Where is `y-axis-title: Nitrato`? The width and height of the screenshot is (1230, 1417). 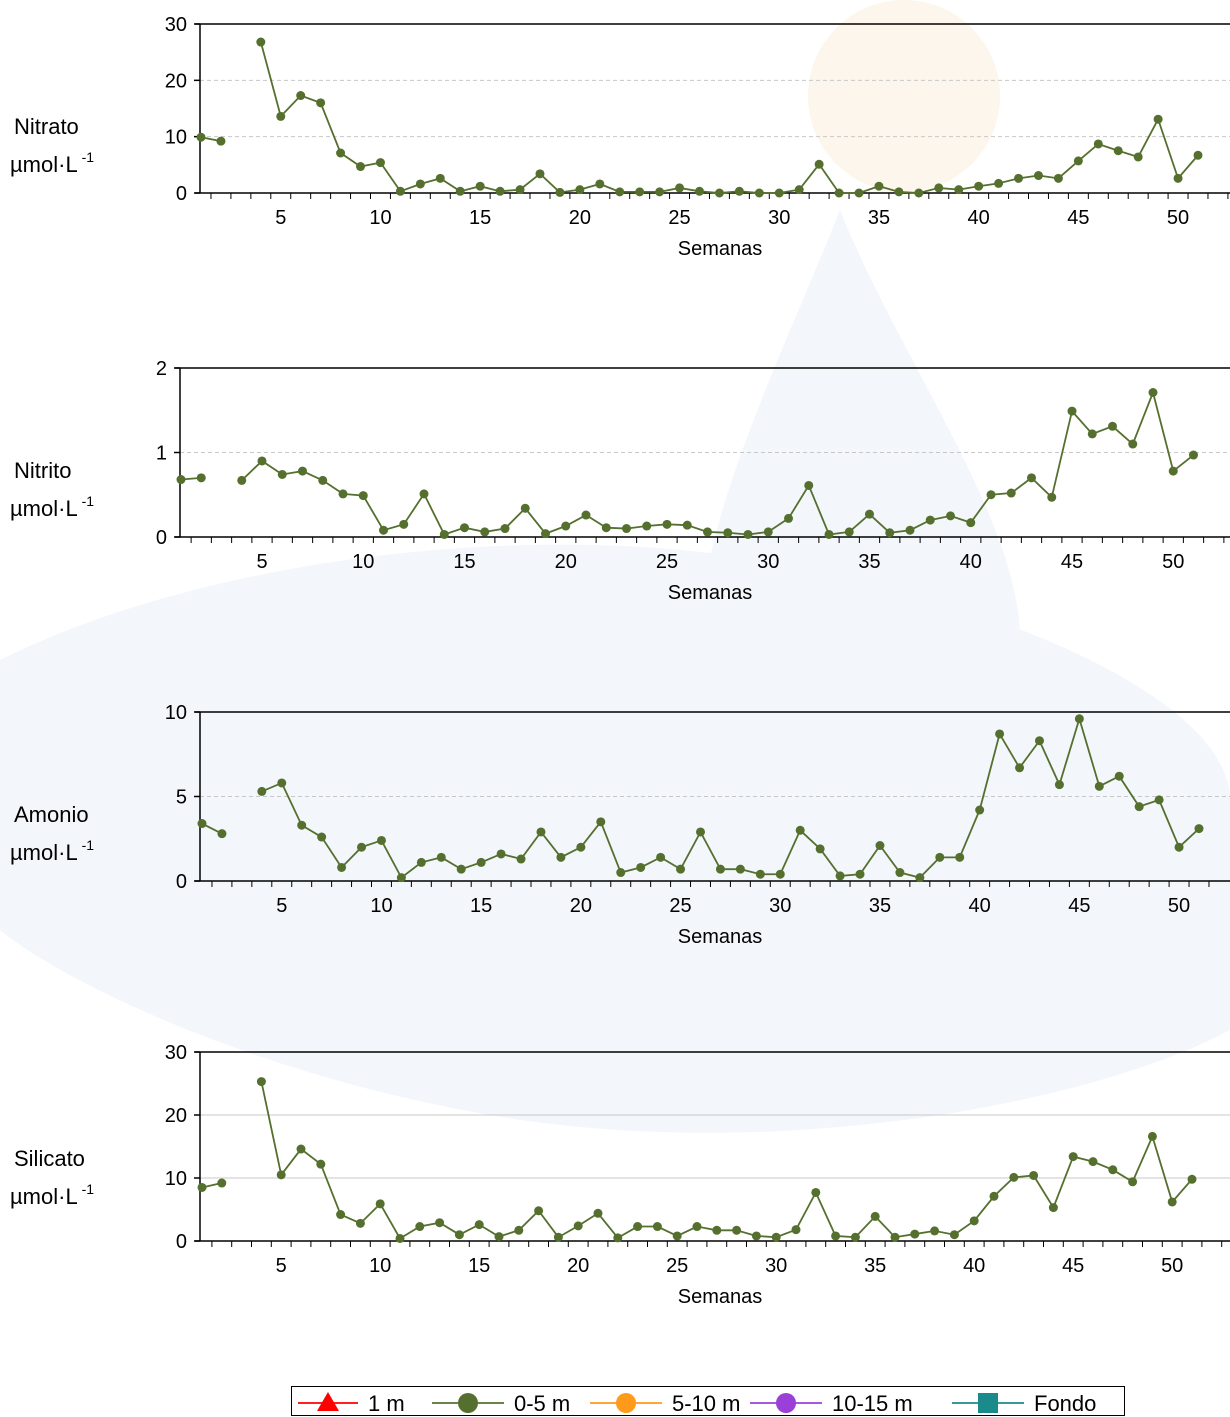
y-axis-title: Nitrato is located at coordinates (46, 126).